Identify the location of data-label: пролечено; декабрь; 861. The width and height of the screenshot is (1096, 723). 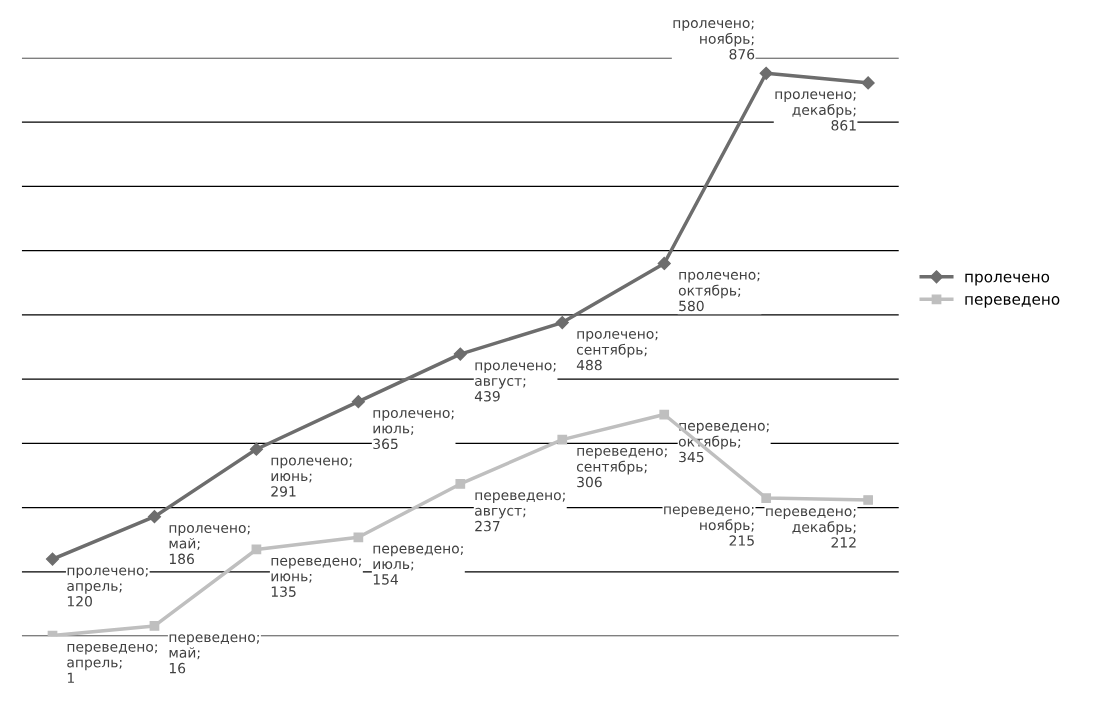
(815, 111).